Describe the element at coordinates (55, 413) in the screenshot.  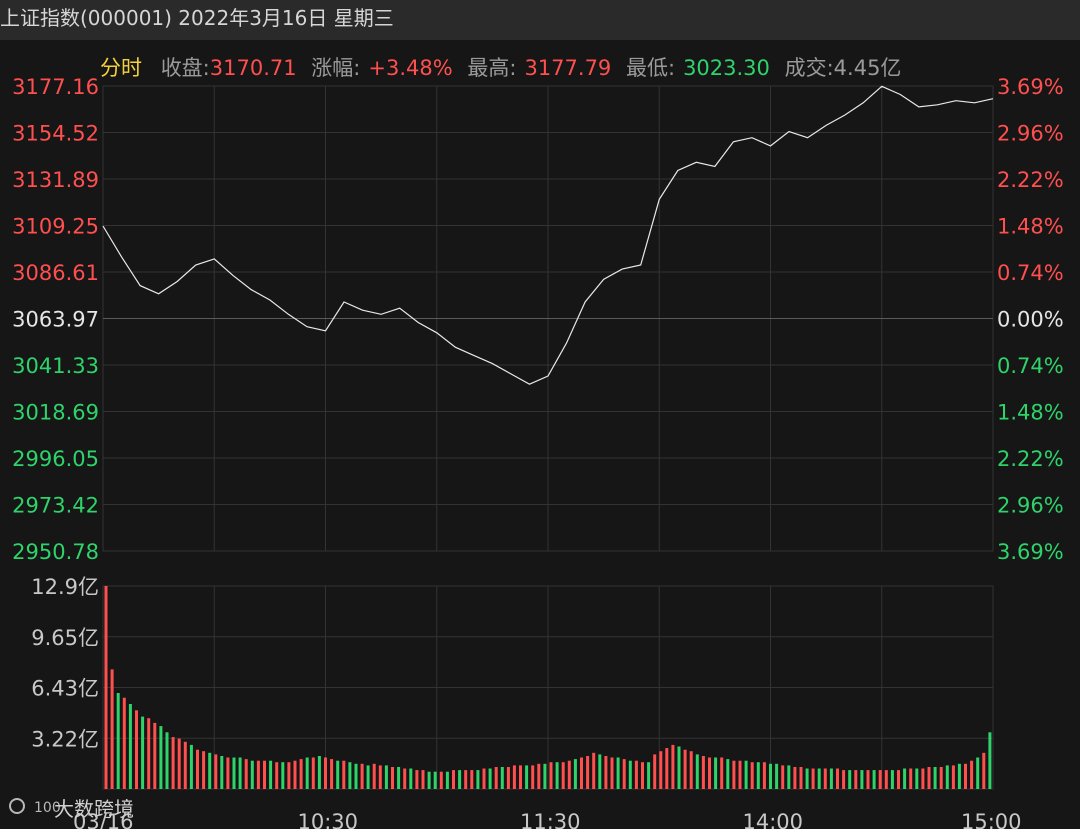
I see `y-tick-label-left: 3018.69` at that location.